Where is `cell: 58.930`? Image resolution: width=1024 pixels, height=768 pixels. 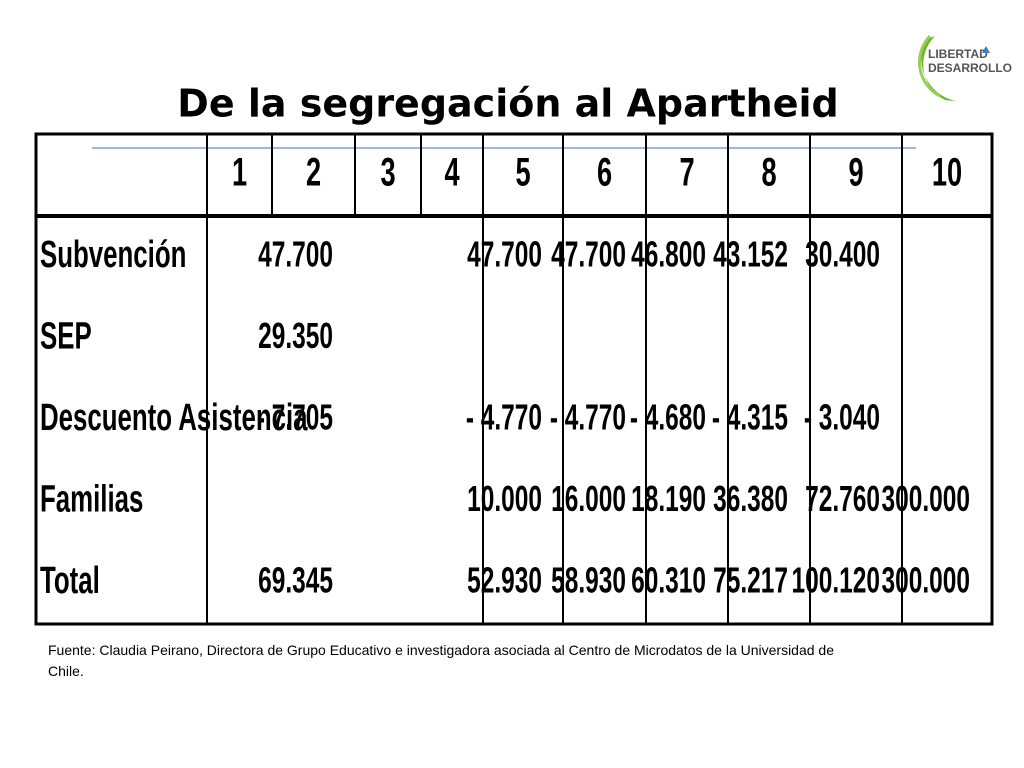 cell: 58.930 is located at coordinates (588, 580).